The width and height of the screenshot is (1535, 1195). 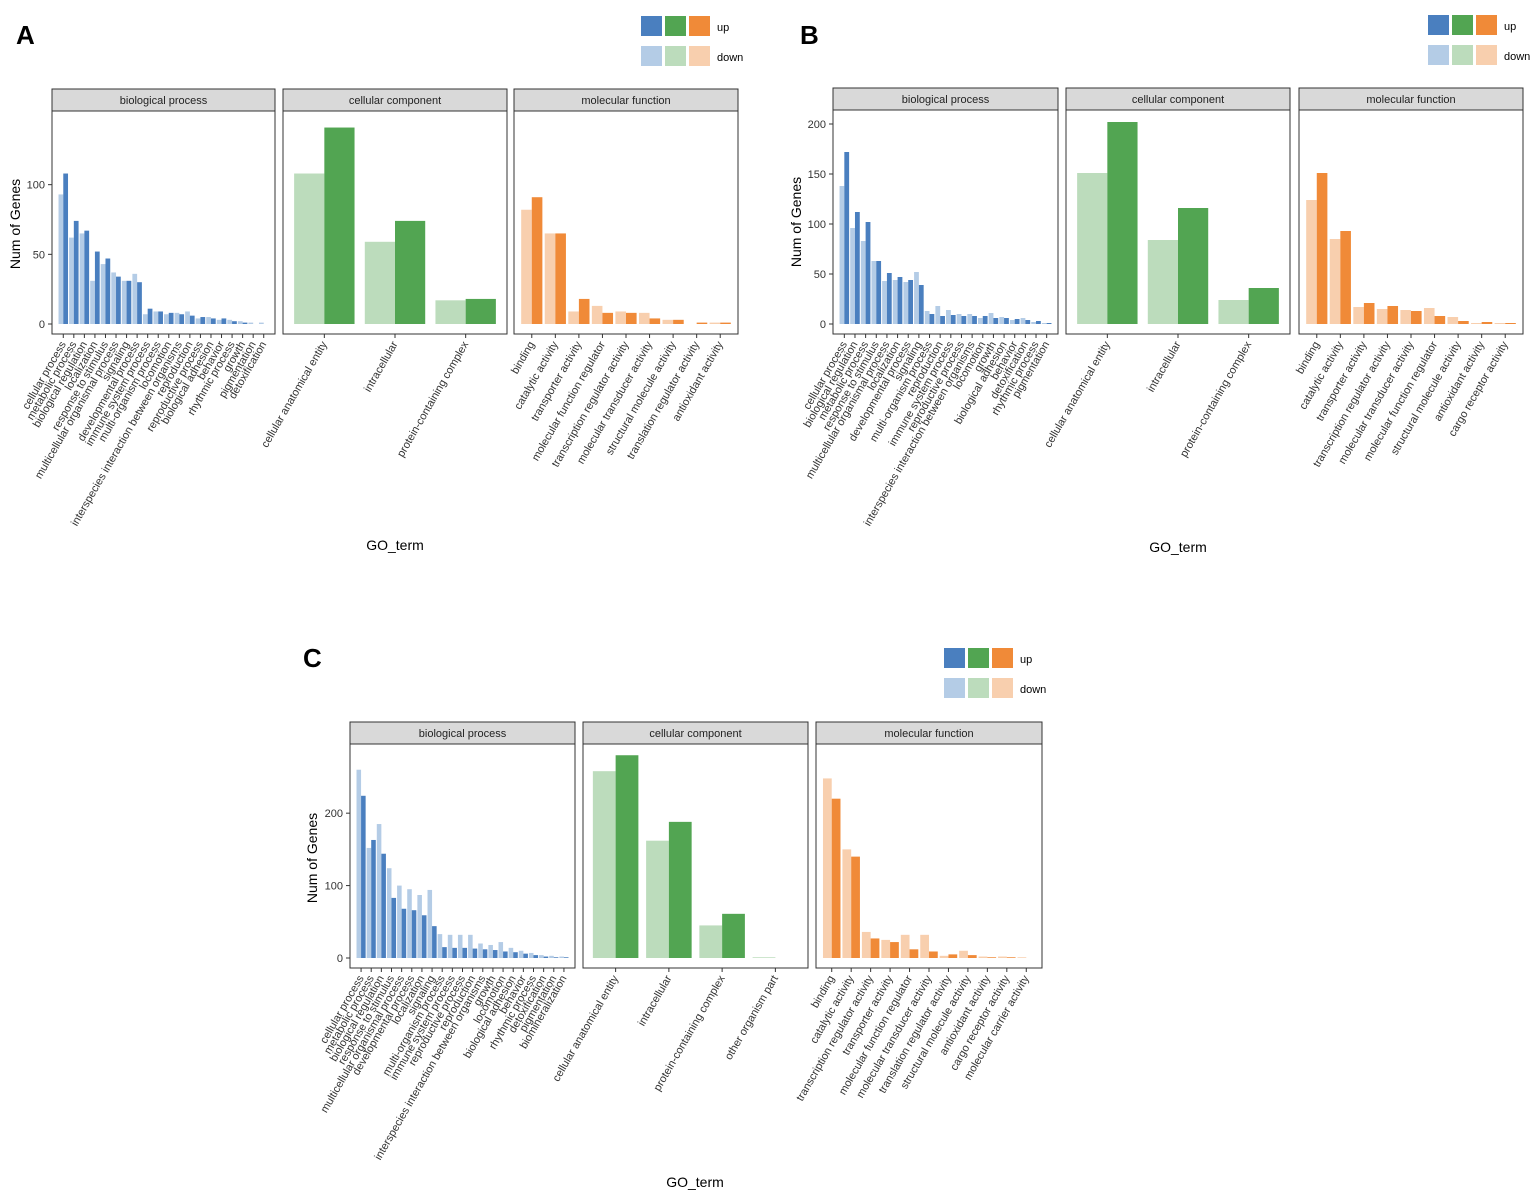 I want to click on facet-title: cellular component, so click(x=1178, y=100).